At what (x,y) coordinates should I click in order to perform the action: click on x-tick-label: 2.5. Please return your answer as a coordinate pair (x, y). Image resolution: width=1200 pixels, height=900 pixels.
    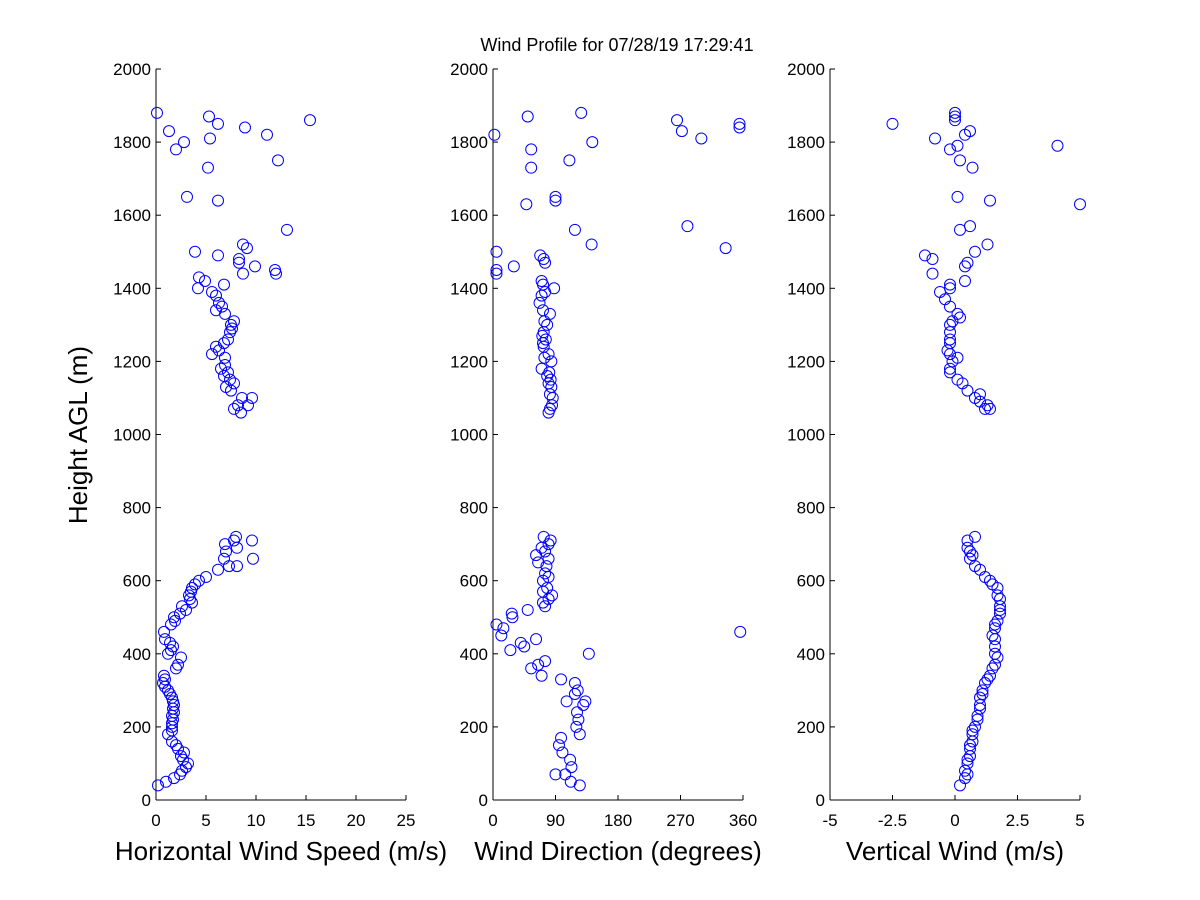
    Looking at the image, I should click on (1018, 820).